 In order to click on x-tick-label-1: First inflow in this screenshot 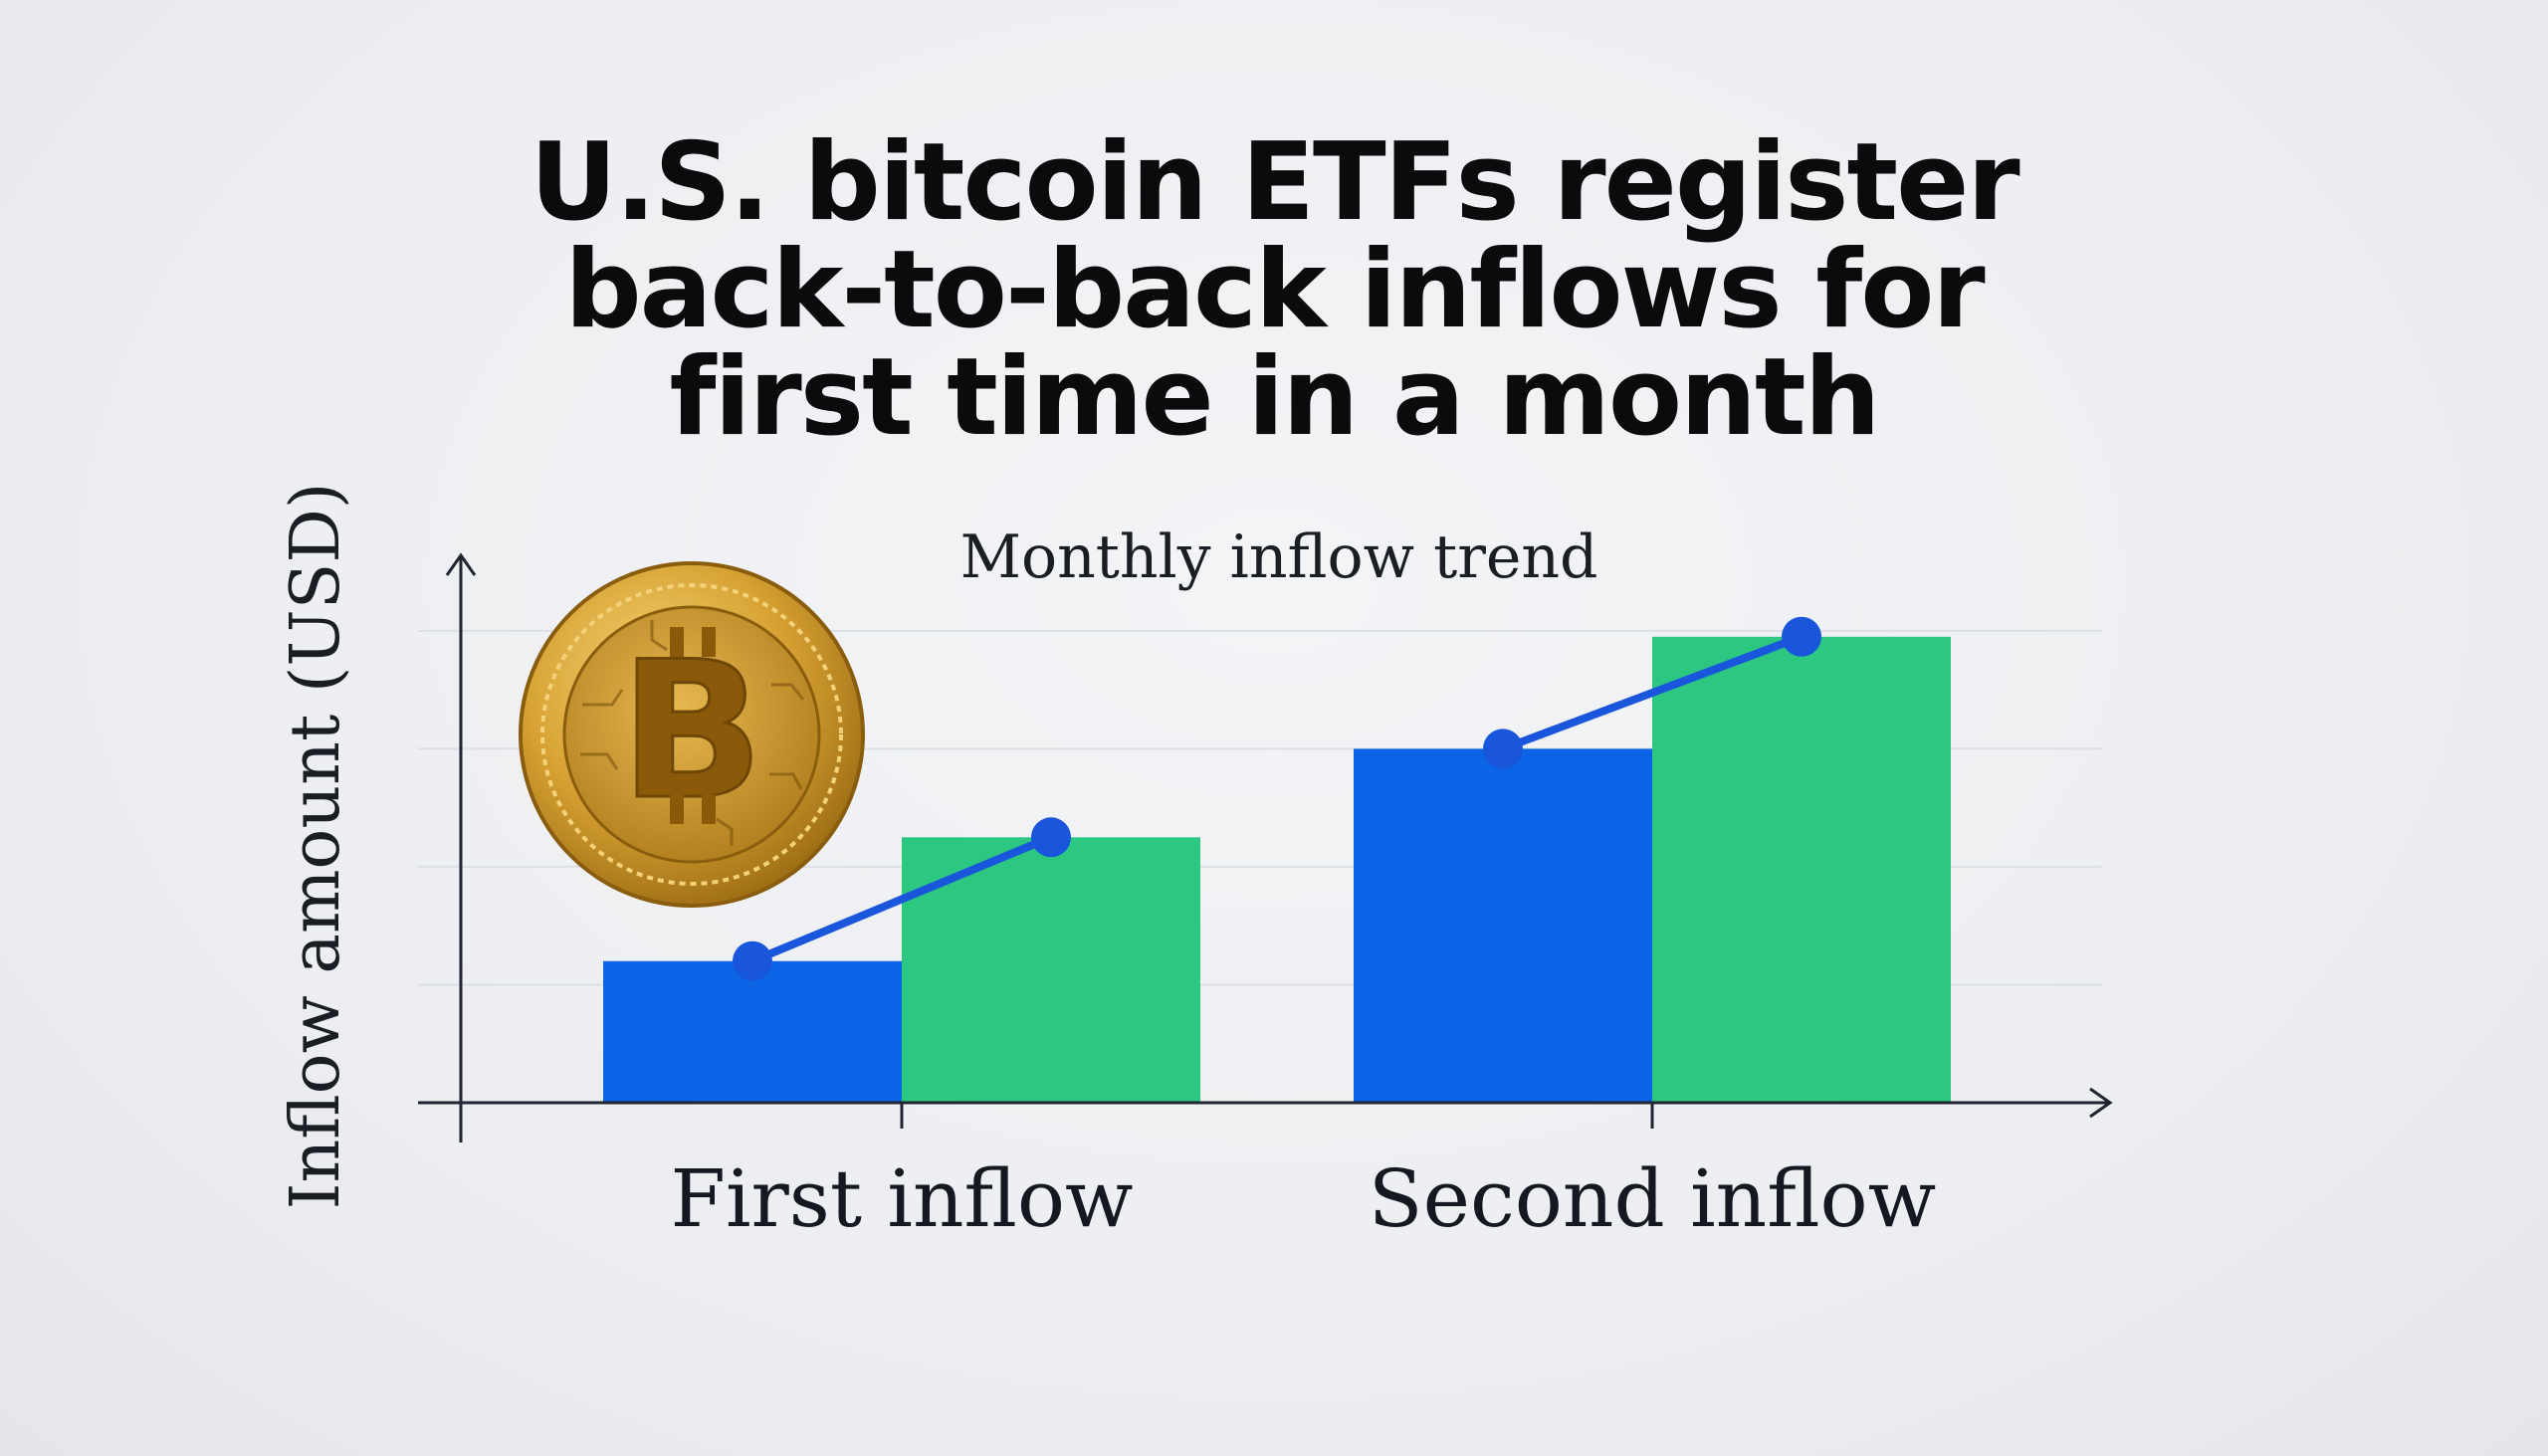, I will do `click(901, 1198)`.